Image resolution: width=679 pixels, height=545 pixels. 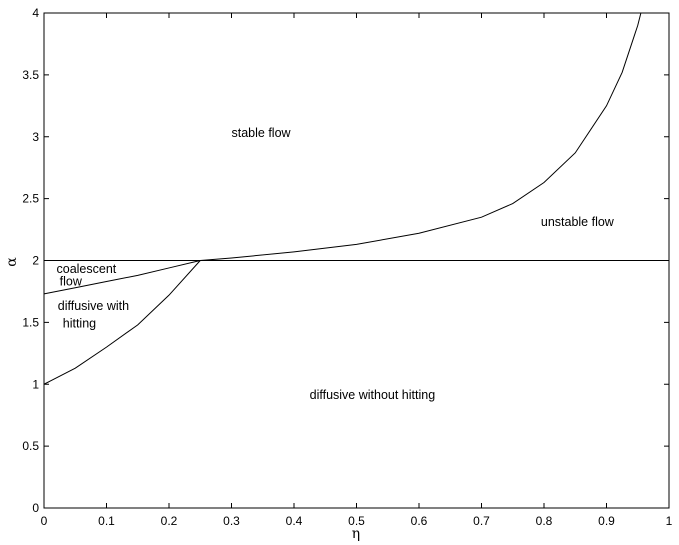 I want to click on x-tick-label: 0.5, so click(x=356, y=521).